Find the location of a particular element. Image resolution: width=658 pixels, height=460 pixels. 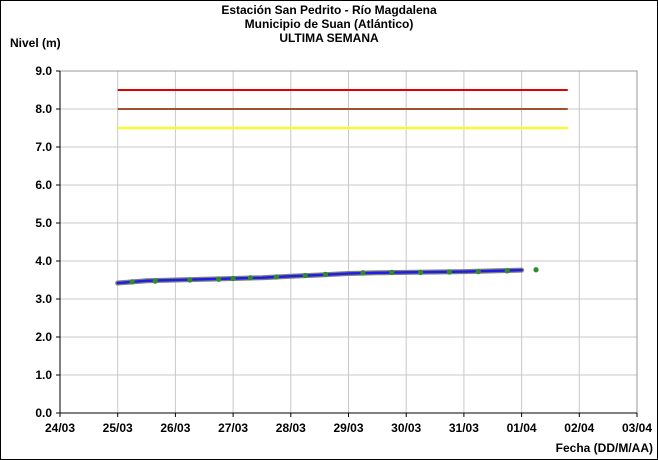

chart-title-line-2: Municipio de Suan (Atlántico) is located at coordinates (329, 24).